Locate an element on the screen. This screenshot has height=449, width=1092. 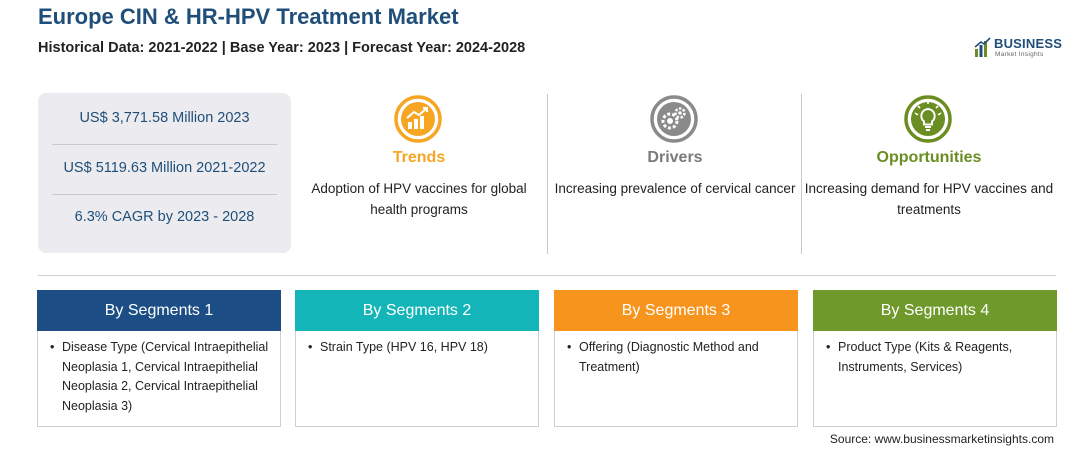
logo-globe-icon is located at coordinates (982, 47).